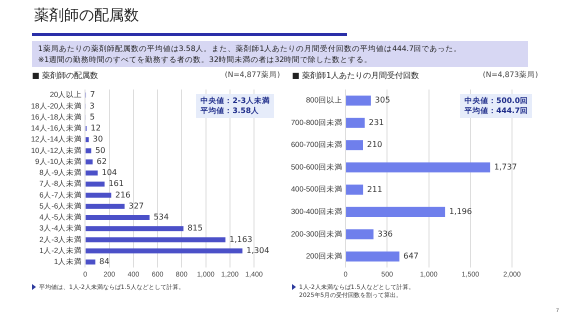 This screenshot has height=320, width=569. Describe the element at coordinates (95, 128) in the screenshot. I see `data-label: 12` at that location.